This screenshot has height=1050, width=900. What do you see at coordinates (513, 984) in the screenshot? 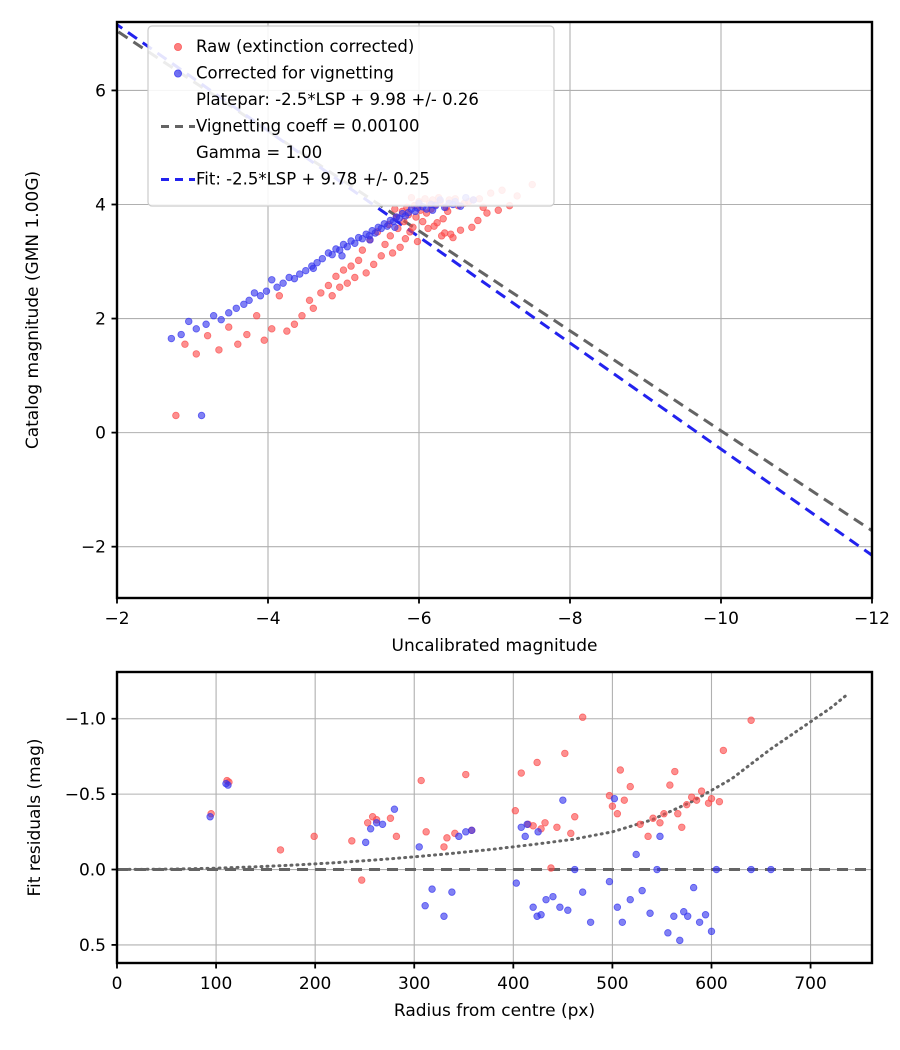
I see `x-tick-label: 400` at bounding box center [513, 984].